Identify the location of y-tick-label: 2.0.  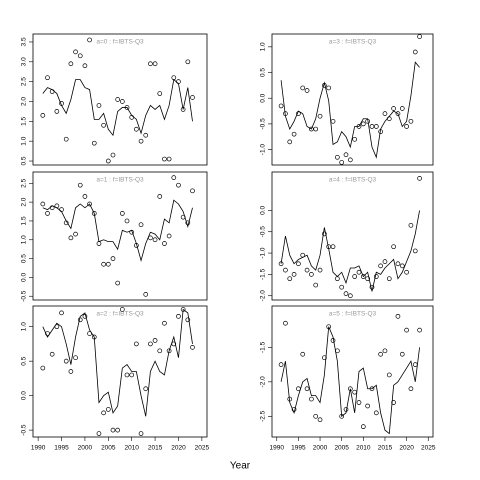
(24, 101).